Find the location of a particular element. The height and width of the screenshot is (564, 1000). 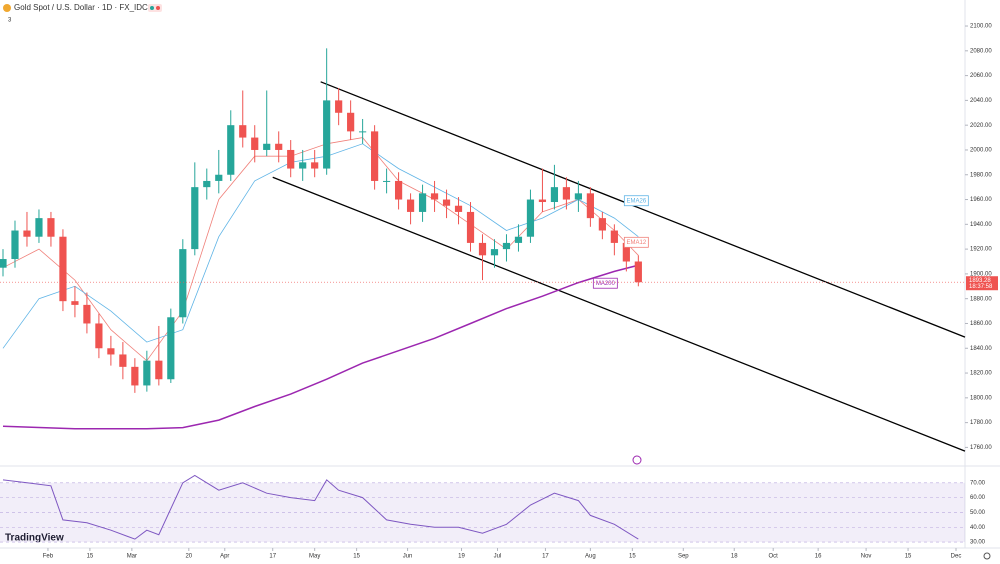

y-tick-label: 1940.00 is located at coordinates (981, 225).